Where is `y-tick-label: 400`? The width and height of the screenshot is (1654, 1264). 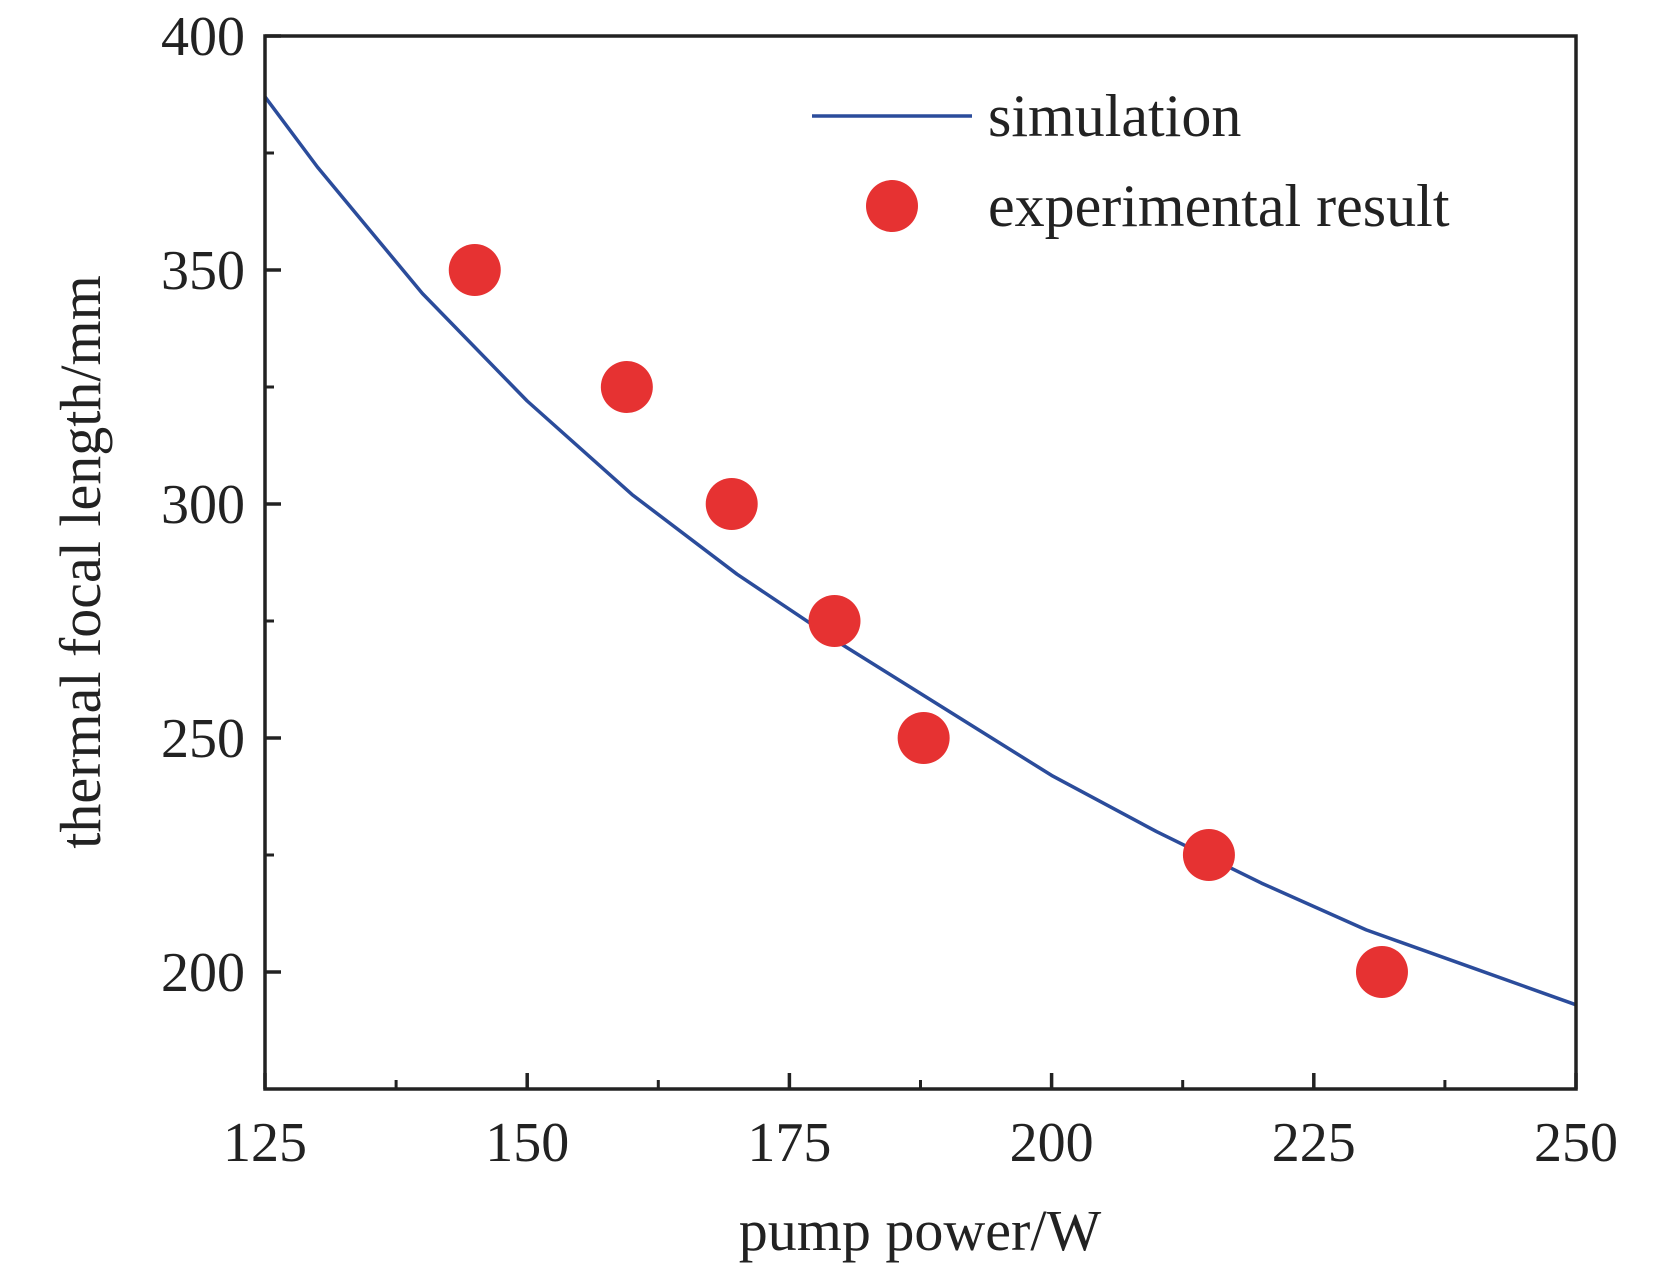 y-tick-label: 400 is located at coordinates (203, 37).